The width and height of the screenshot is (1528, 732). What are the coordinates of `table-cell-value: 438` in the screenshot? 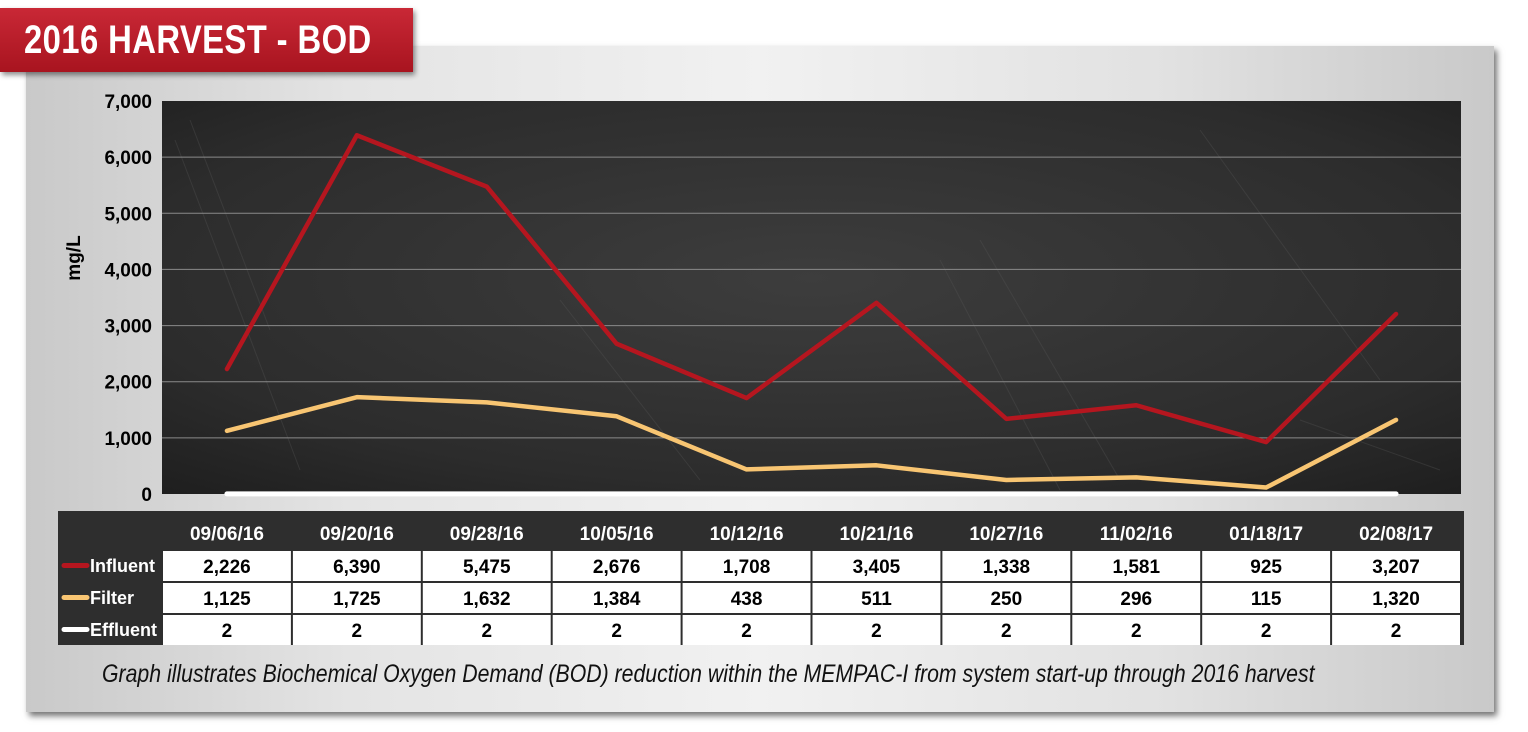 It's located at (747, 599).